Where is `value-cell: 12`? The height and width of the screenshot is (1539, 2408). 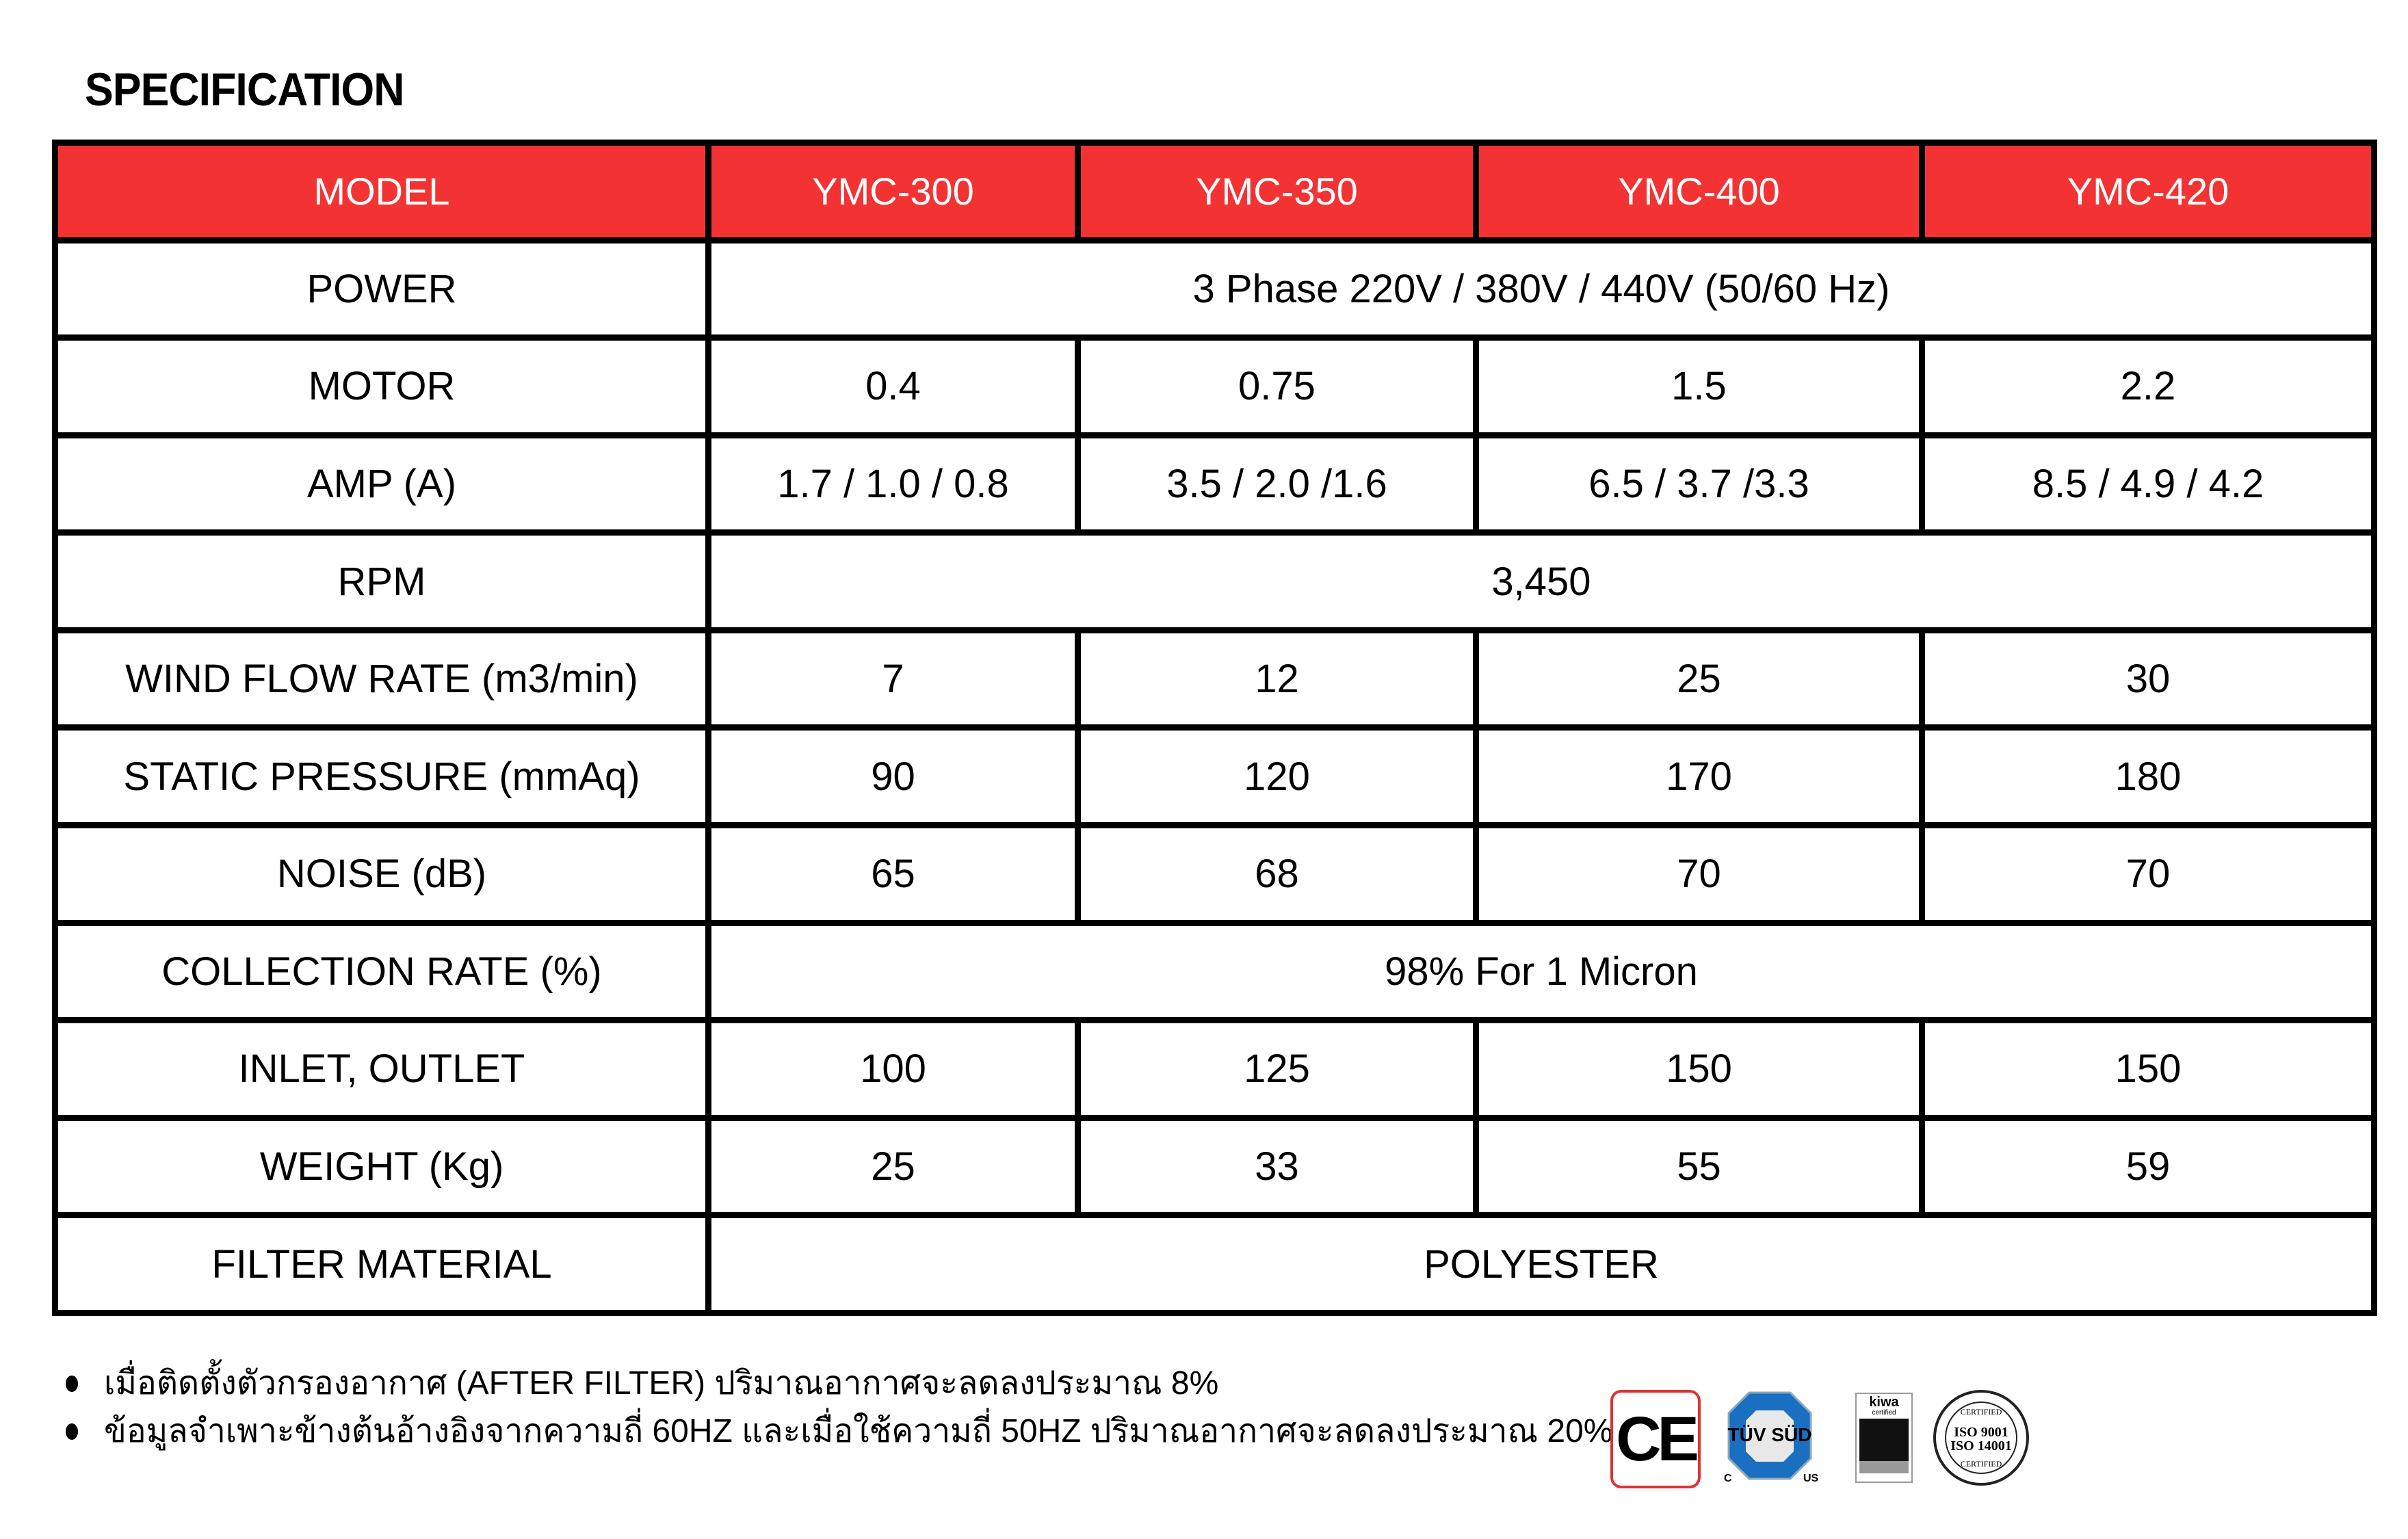 value-cell: 12 is located at coordinates (1277, 679).